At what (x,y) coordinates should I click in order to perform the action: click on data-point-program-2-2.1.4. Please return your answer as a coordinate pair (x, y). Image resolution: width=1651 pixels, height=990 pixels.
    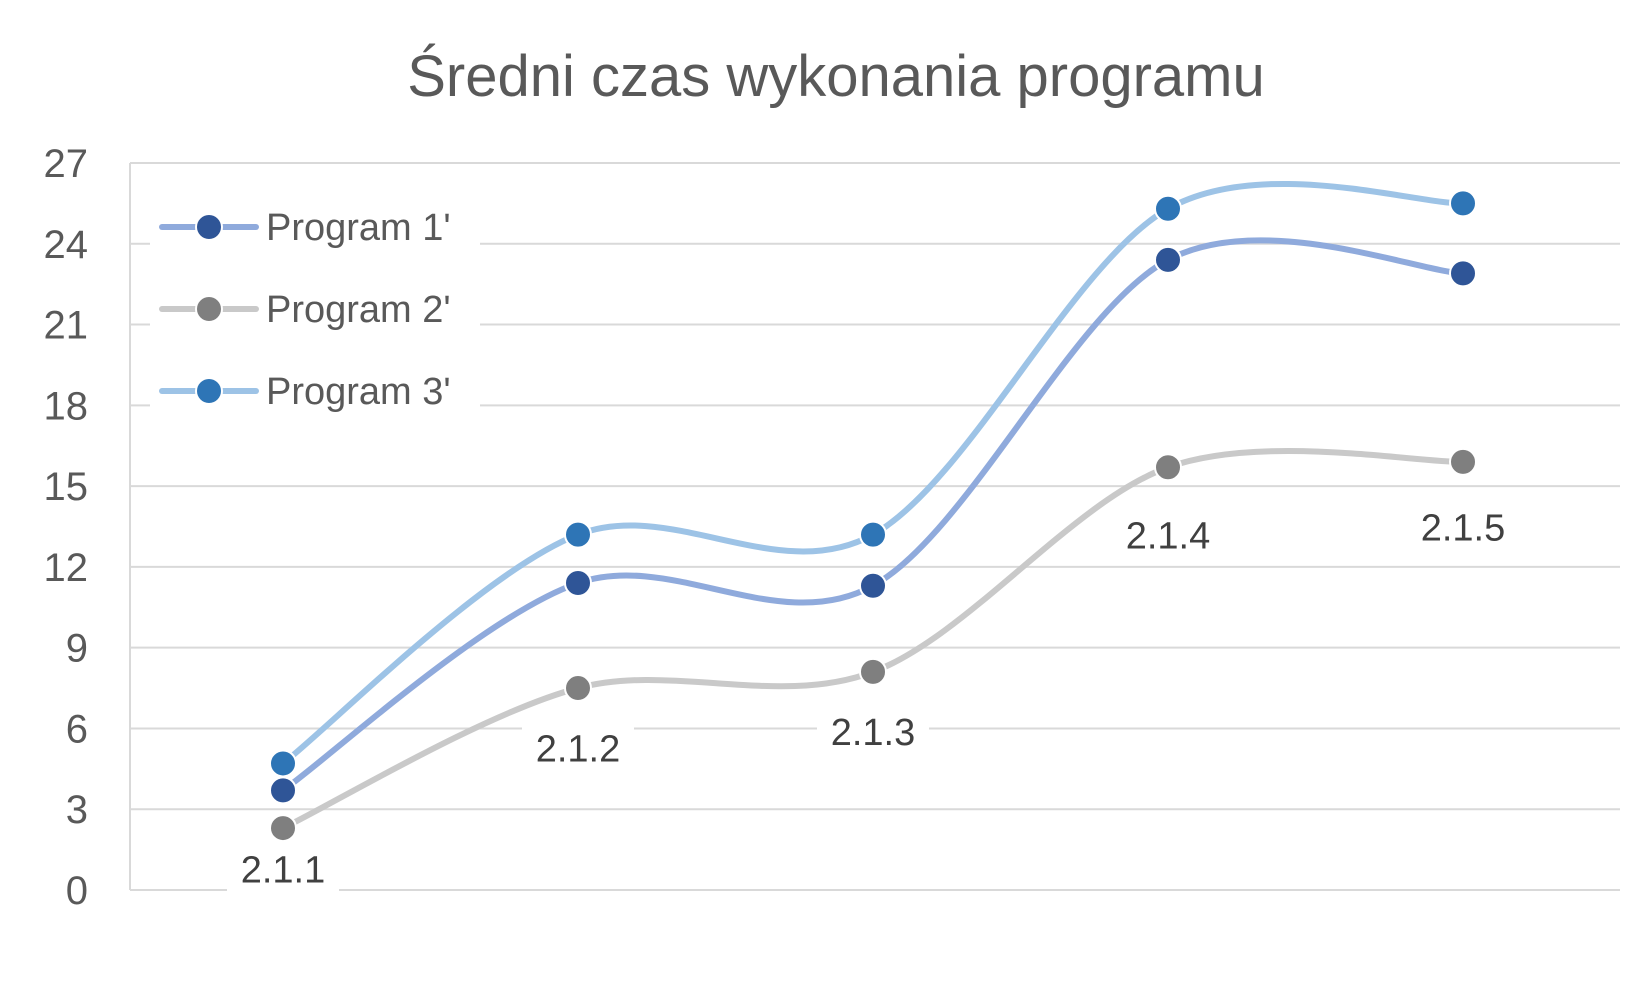
    Looking at the image, I should click on (1168, 467).